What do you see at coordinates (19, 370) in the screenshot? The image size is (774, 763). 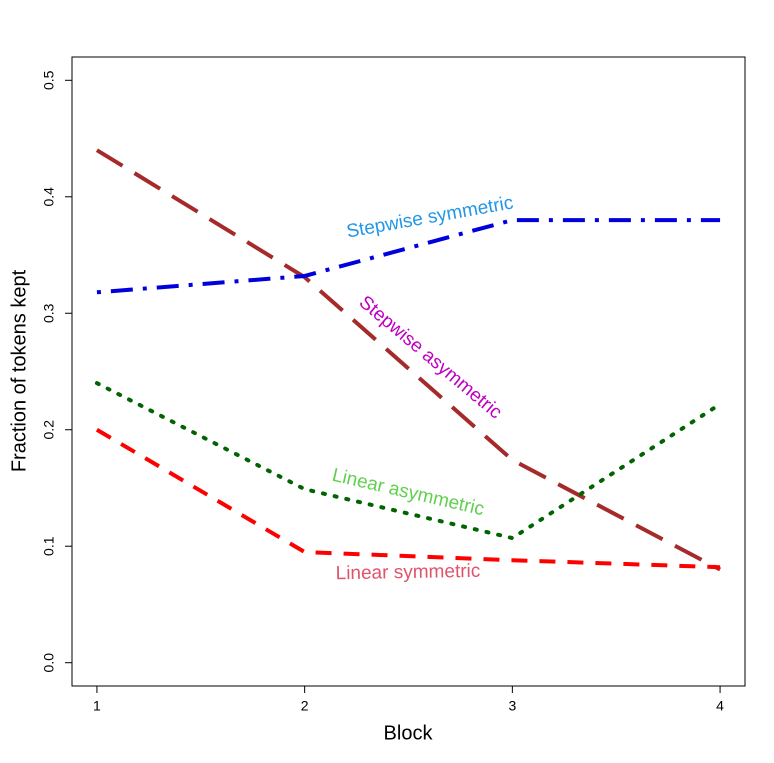 I see `y-axis-title: Fraction of tokens kept` at bounding box center [19, 370].